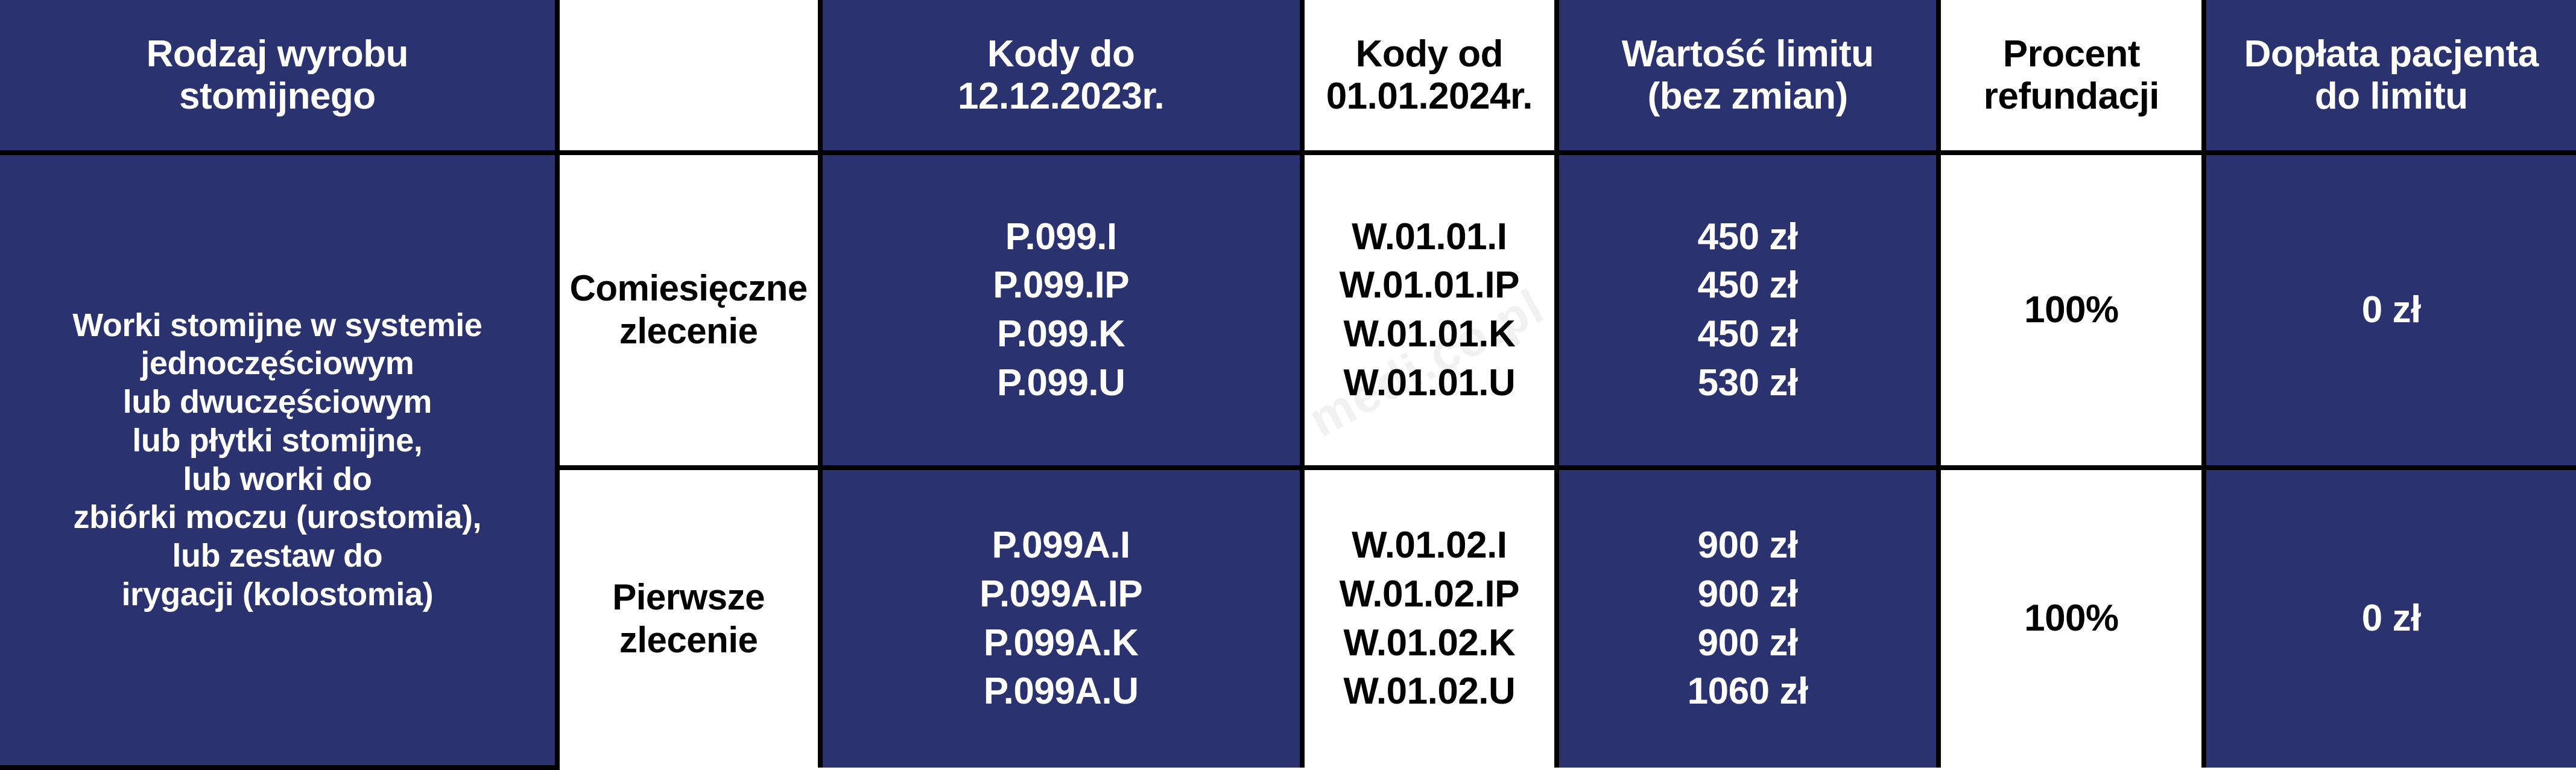 Image resolution: width=2576 pixels, height=770 pixels. Describe the element at coordinates (1429, 616) in the screenshot. I see `cell-codes-new-first: W.01.02.I W.01.02.IP W.01.02.K W.01.02.U` at that location.